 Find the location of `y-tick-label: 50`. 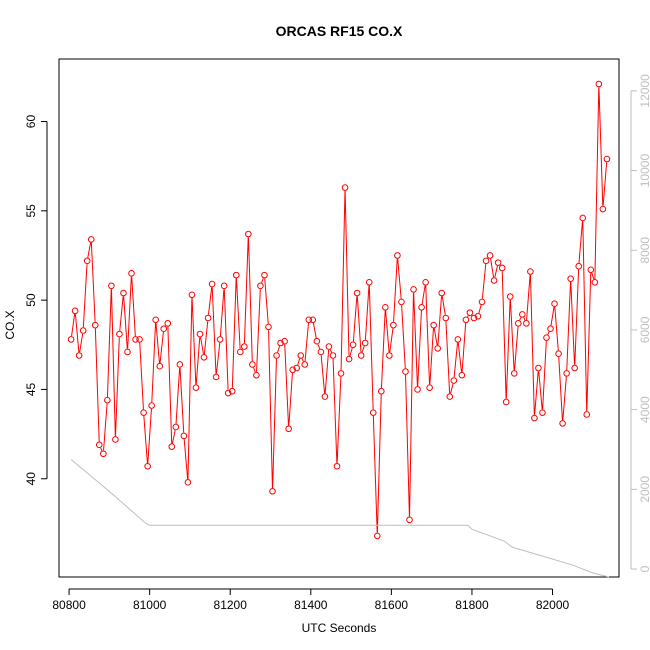

y-tick-label: 50 is located at coordinates (31, 300).